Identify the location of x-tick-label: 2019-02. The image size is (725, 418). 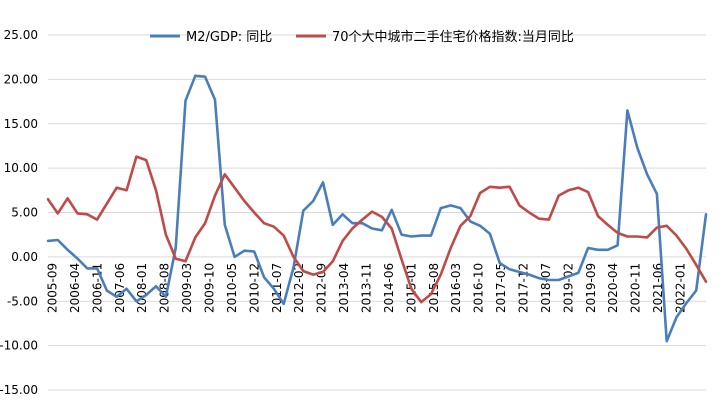
(568, 288).